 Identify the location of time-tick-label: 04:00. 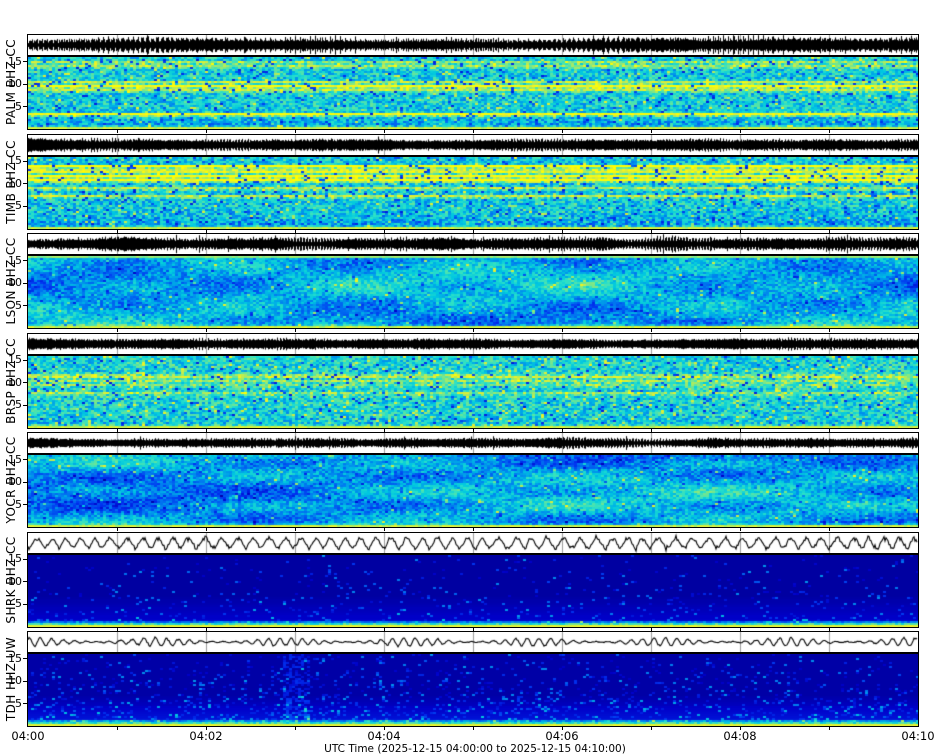
(28, 736).